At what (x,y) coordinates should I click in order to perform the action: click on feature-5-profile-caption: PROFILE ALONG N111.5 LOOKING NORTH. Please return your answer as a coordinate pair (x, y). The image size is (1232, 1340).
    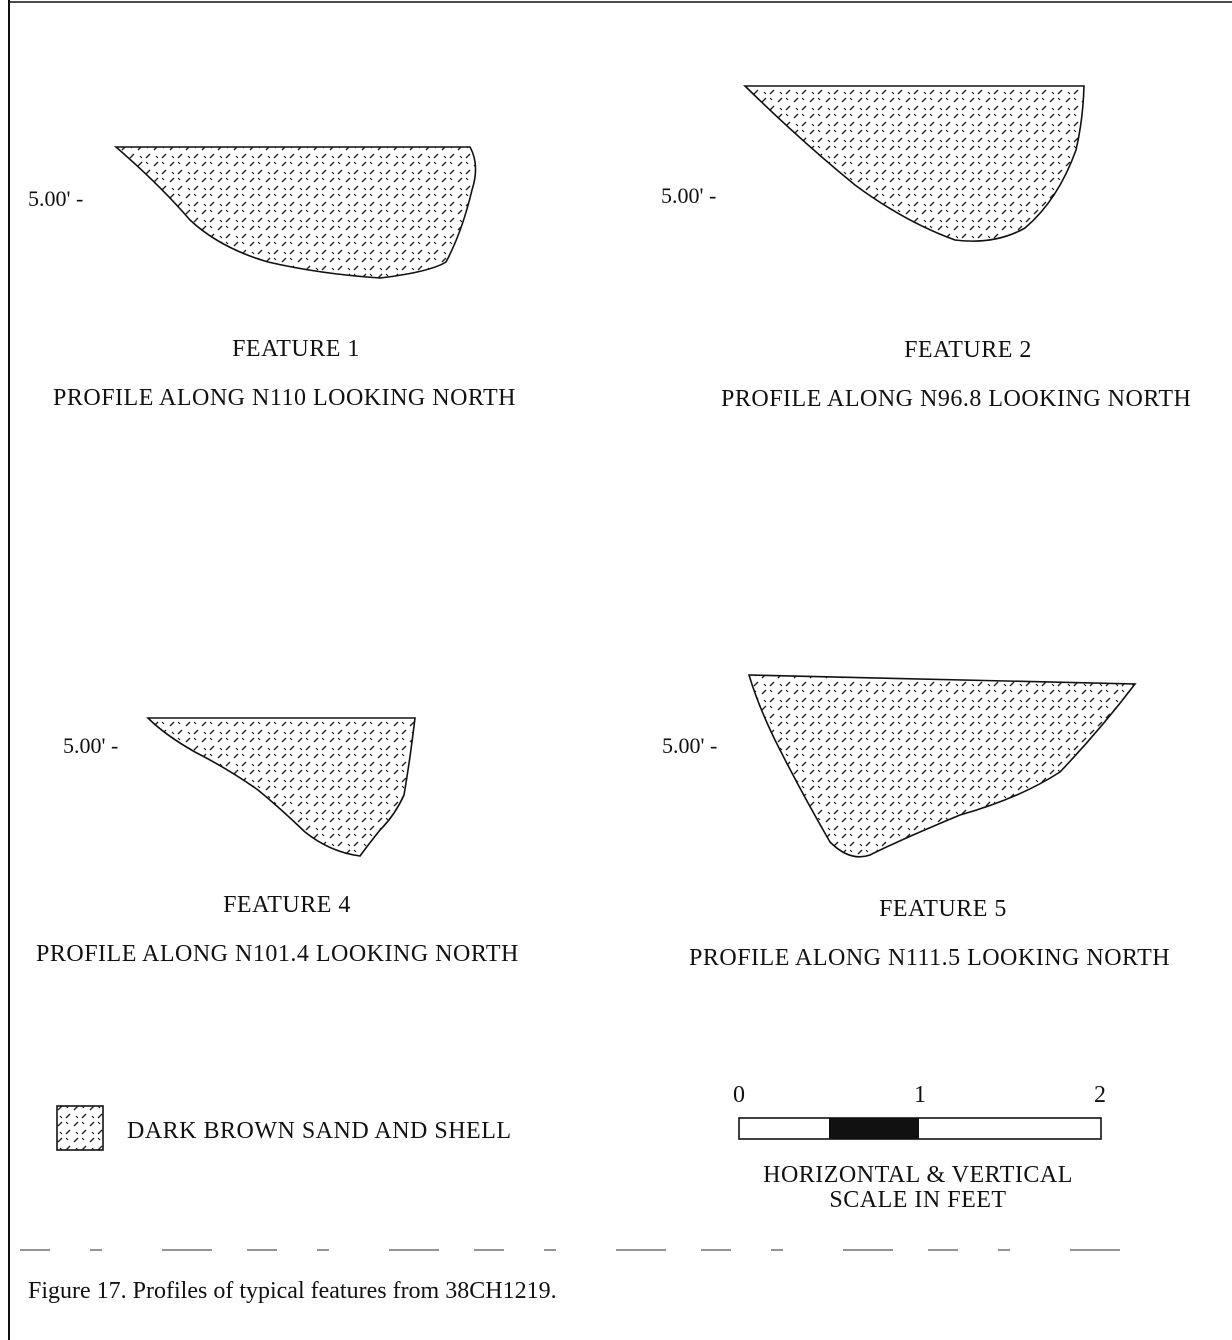
    Looking at the image, I should click on (930, 958).